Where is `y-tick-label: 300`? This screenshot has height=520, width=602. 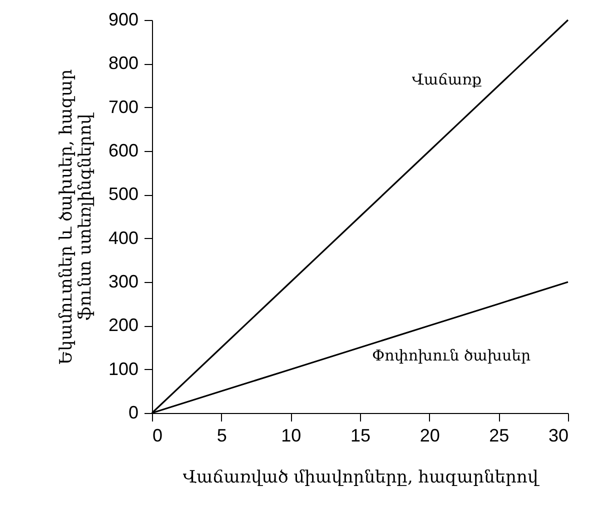 y-tick-label: 300 is located at coordinates (123, 282).